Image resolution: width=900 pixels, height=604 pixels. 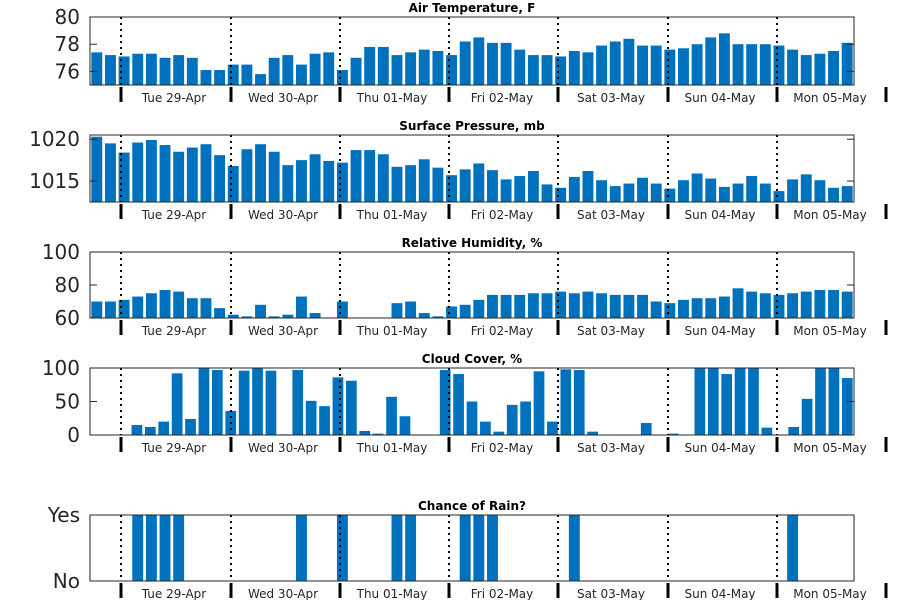 What do you see at coordinates (472, 126) in the screenshot?
I see `panel-title: Surface Pressure, mb` at bounding box center [472, 126].